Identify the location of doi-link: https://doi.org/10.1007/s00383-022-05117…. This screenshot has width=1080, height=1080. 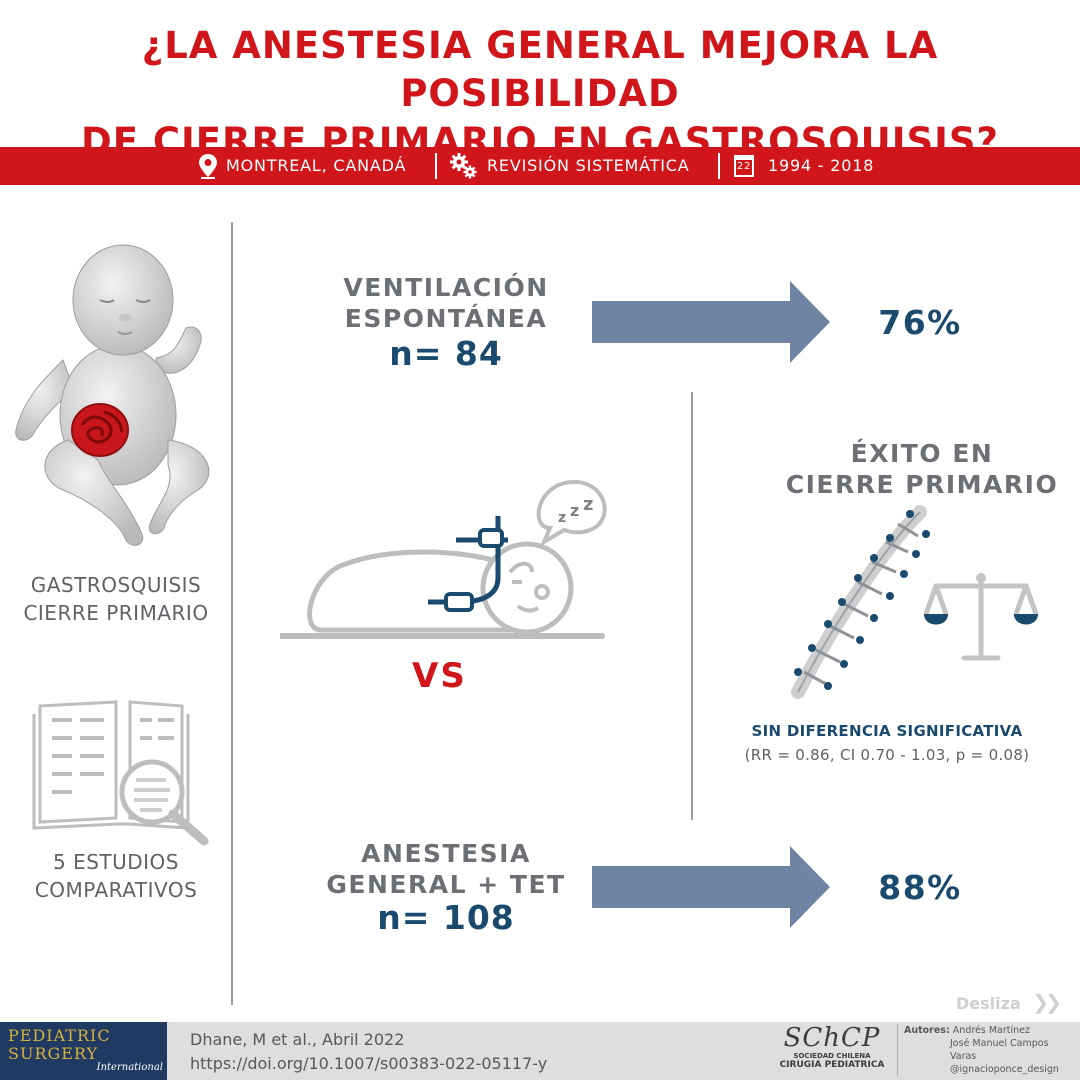
(369, 1063).